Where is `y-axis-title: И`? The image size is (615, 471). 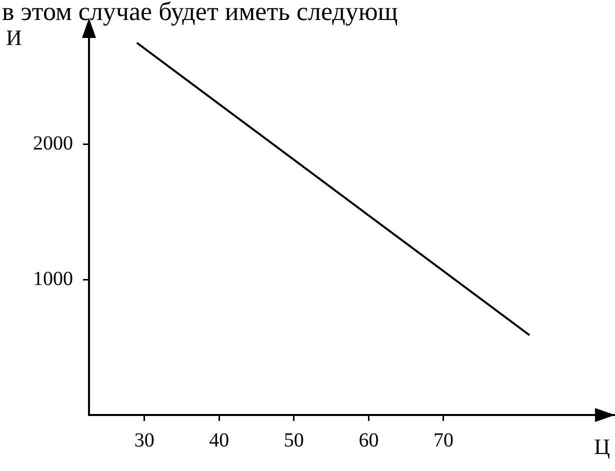 y-axis-title: И is located at coordinates (14, 37).